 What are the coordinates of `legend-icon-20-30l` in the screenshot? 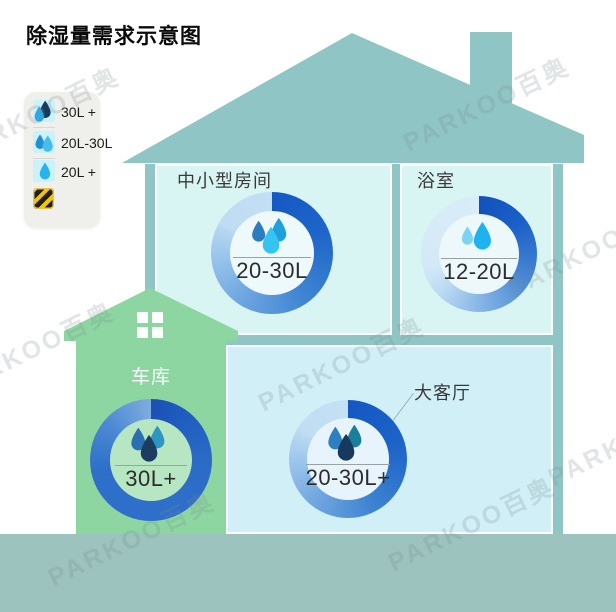 It's located at (44, 142).